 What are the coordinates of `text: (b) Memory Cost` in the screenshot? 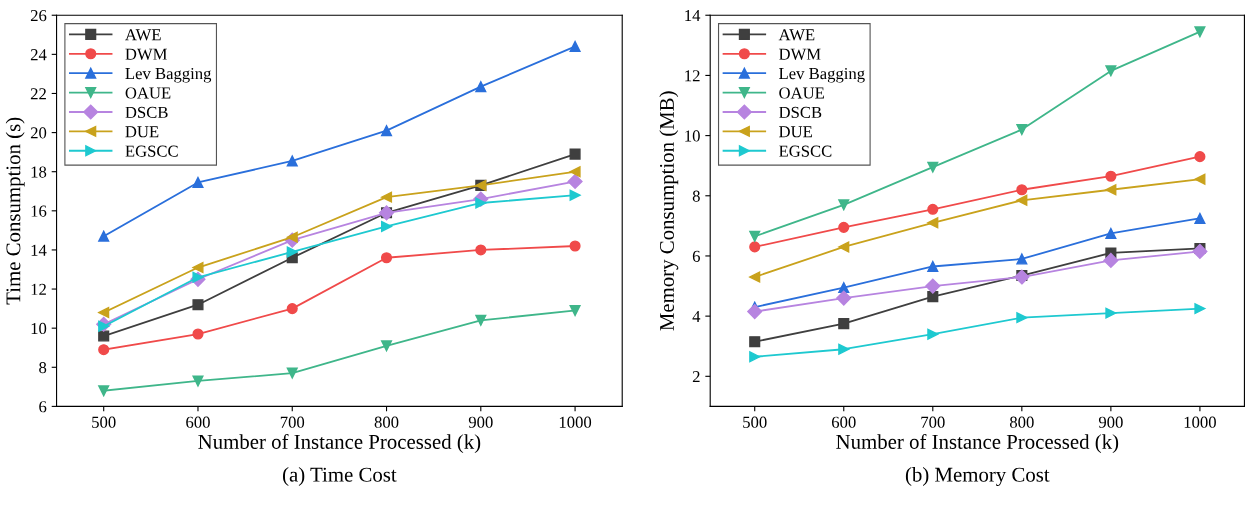 It's located at (977, 476).